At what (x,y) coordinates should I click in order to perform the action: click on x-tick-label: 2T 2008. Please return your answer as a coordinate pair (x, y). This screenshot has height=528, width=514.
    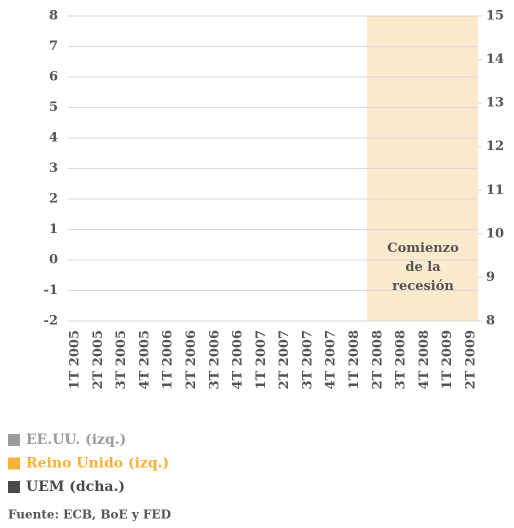
    Looking at the image, I should click on (377, 359).